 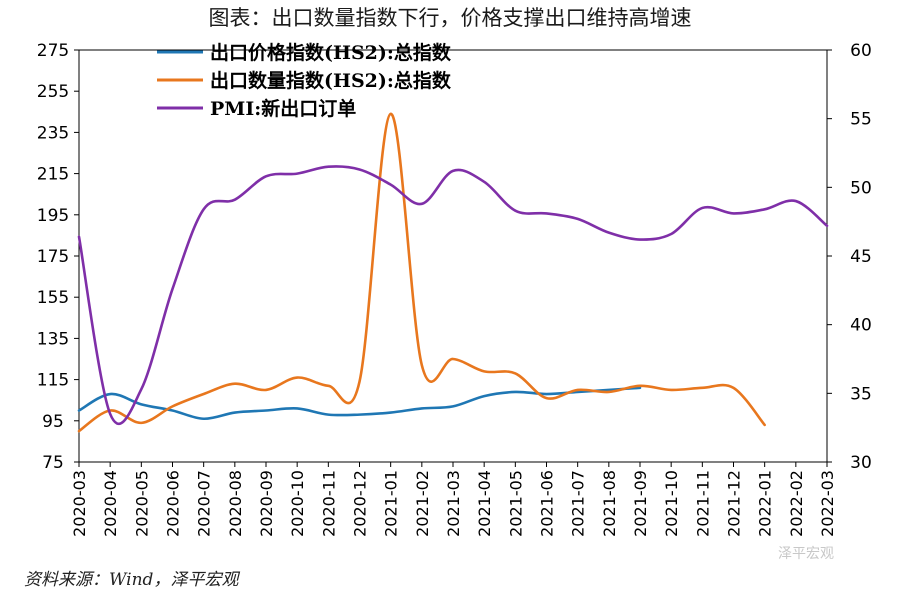 I want to click on x-axis-tick-label: 2021-09, so click(x=640, y=503).